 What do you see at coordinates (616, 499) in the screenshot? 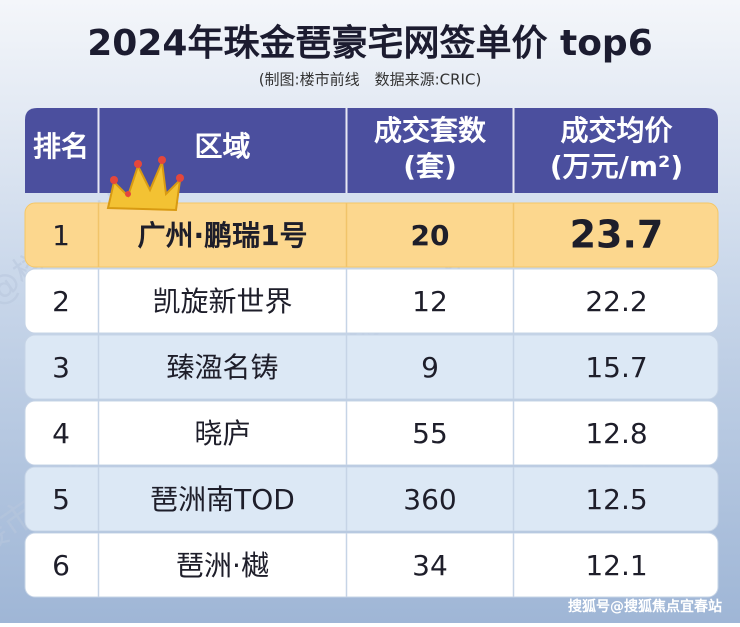
I see `cell: 12.5` at bounding box center [616, 499].